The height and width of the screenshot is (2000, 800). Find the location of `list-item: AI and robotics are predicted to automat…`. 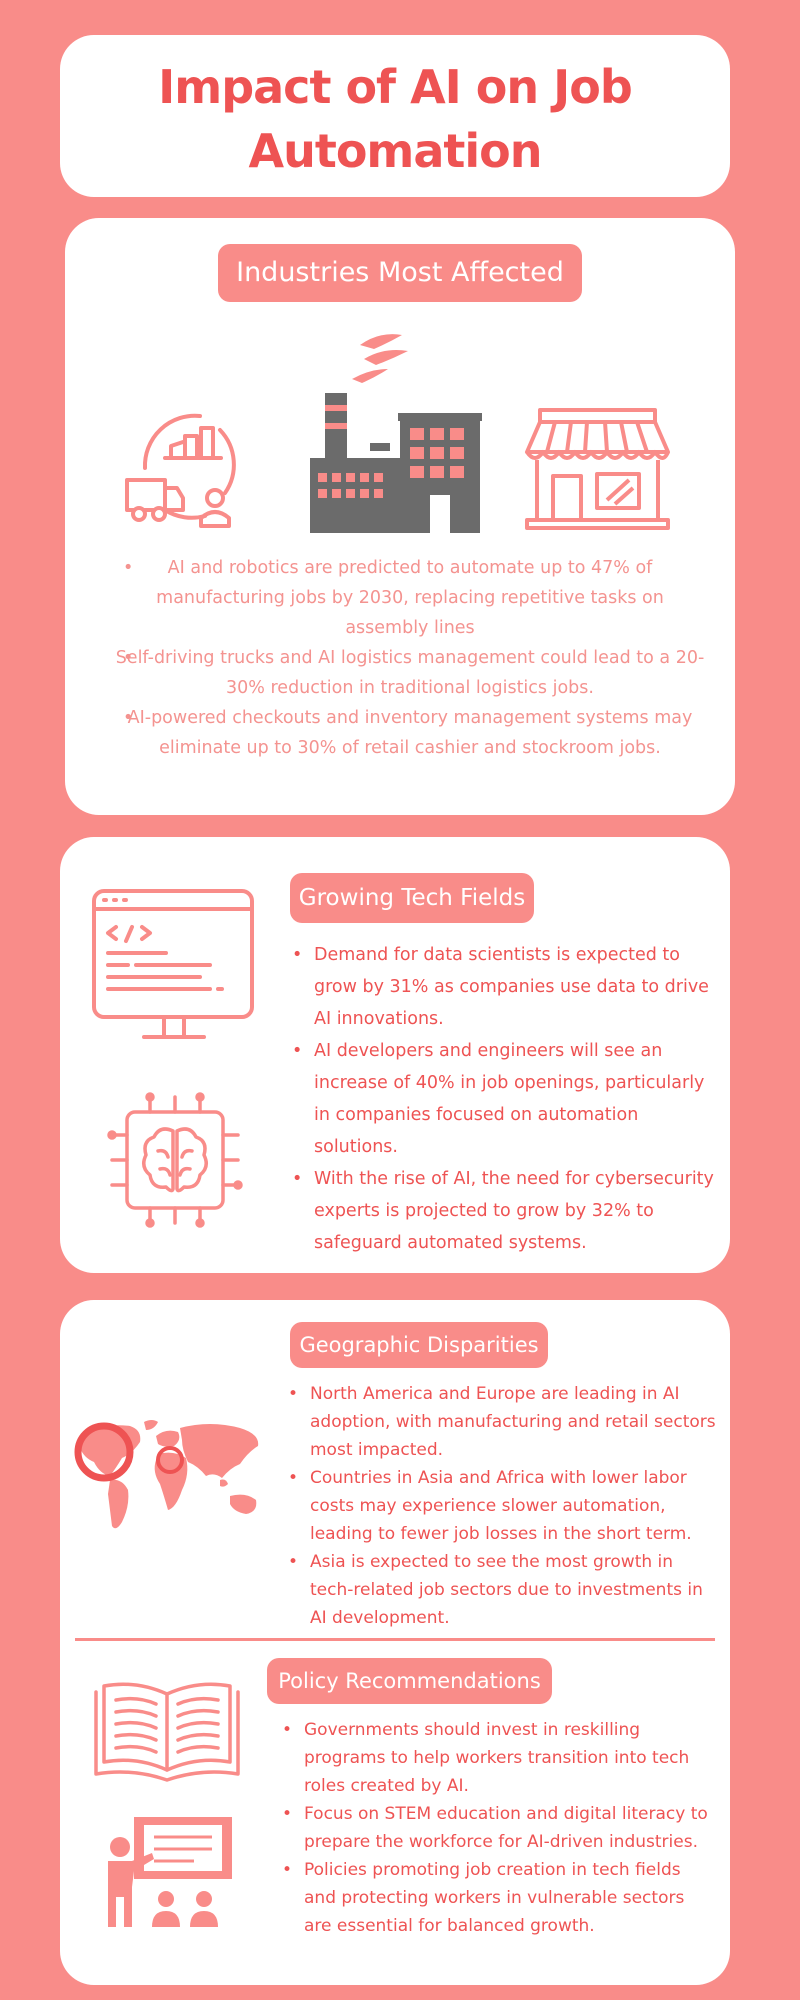

list-item: AI and robotics are predicted to automat… is located at coordinates (410, 598).